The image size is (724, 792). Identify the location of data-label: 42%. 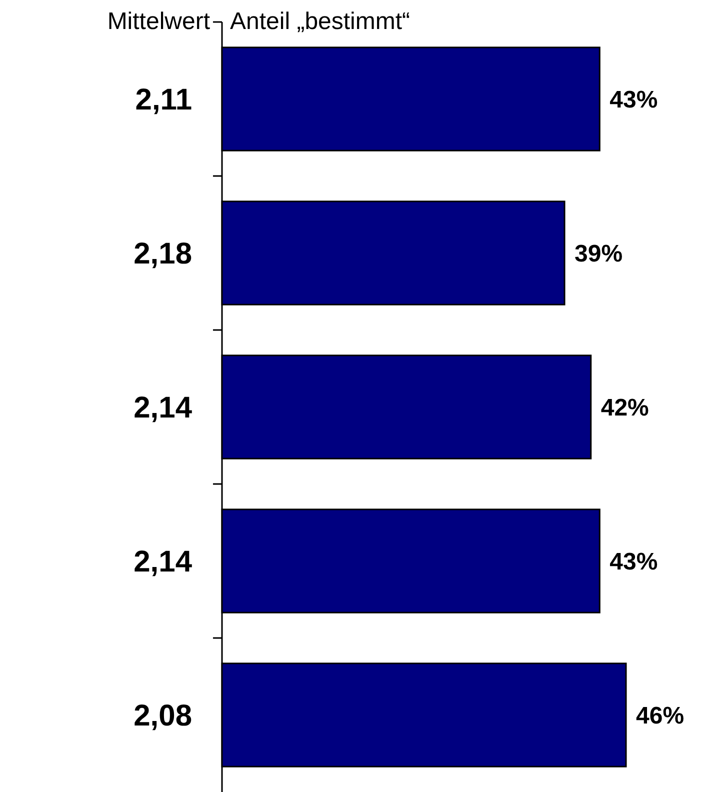
(624, 408).